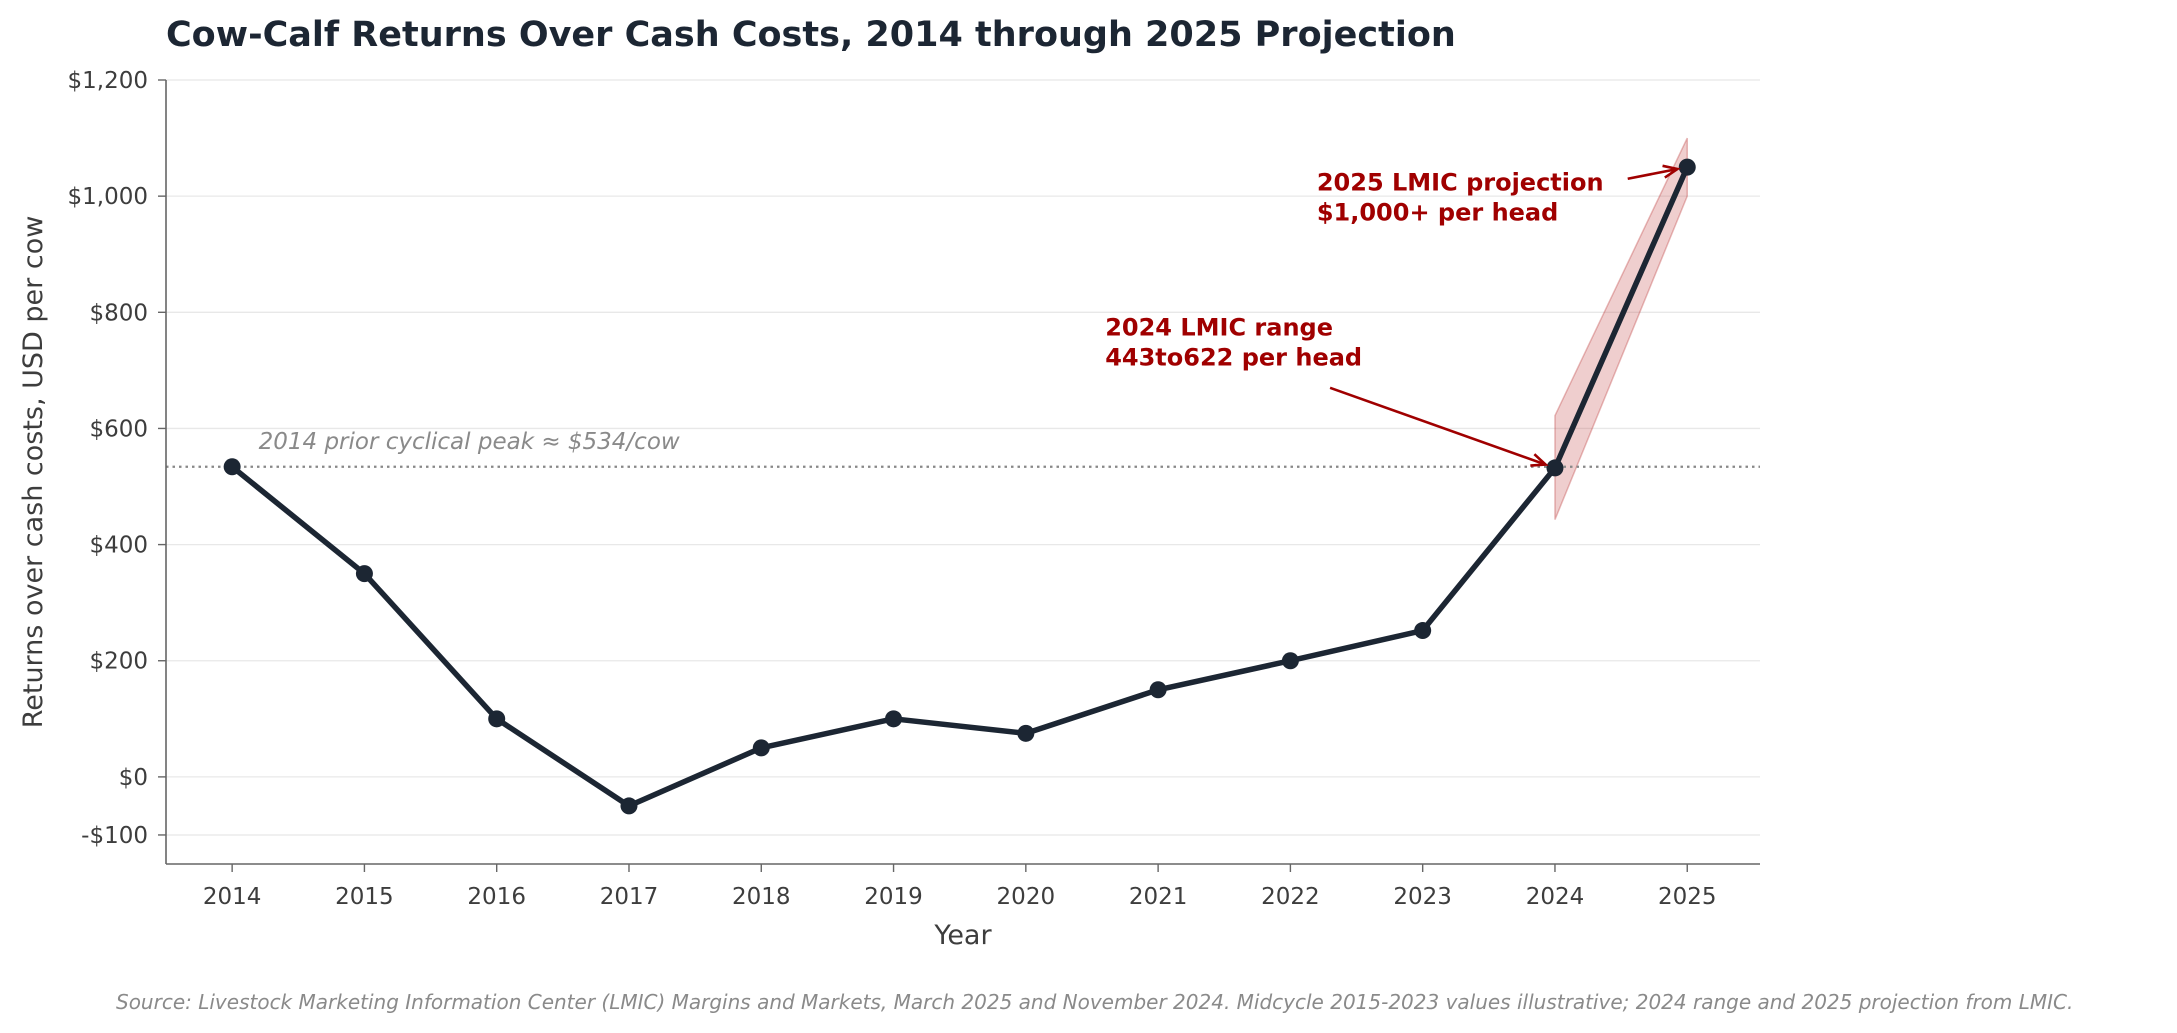 The image size is (2177, 1033). Describe the element at coordinates (364, 574) in the screenshot. I see `data-point-2015` at that location.